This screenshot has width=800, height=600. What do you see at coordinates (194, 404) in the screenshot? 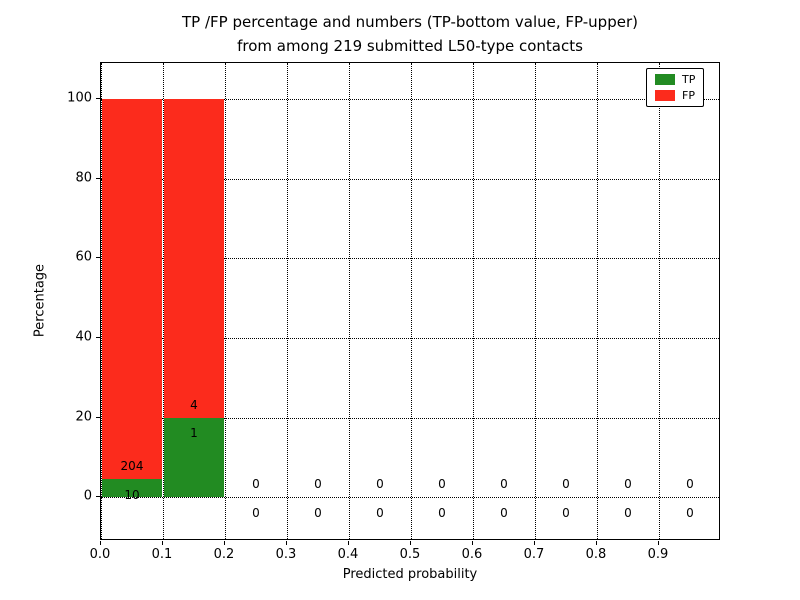
I see `fp-count-label: 4` at bounding box center [194, 404].